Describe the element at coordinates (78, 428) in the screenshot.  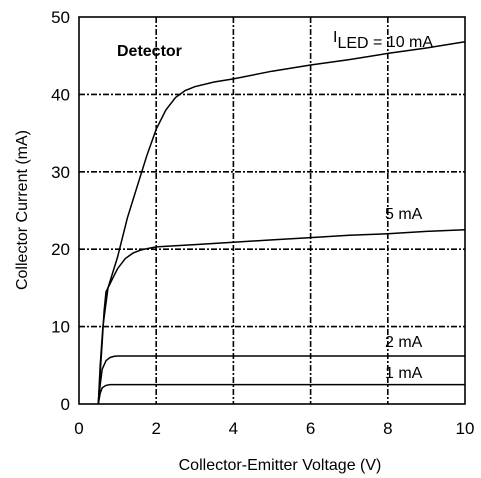
I see `x-tick-label: 0` at that location.